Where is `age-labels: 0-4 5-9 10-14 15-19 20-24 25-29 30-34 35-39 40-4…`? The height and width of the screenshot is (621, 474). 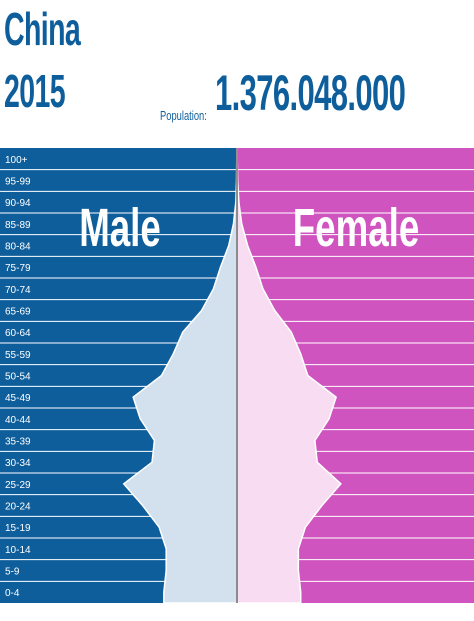
age-labels: 0-4 5-9 10-14 15-19 20-24 25-29 30-34 35-39 40-4… is located at coordinates (18, 377).